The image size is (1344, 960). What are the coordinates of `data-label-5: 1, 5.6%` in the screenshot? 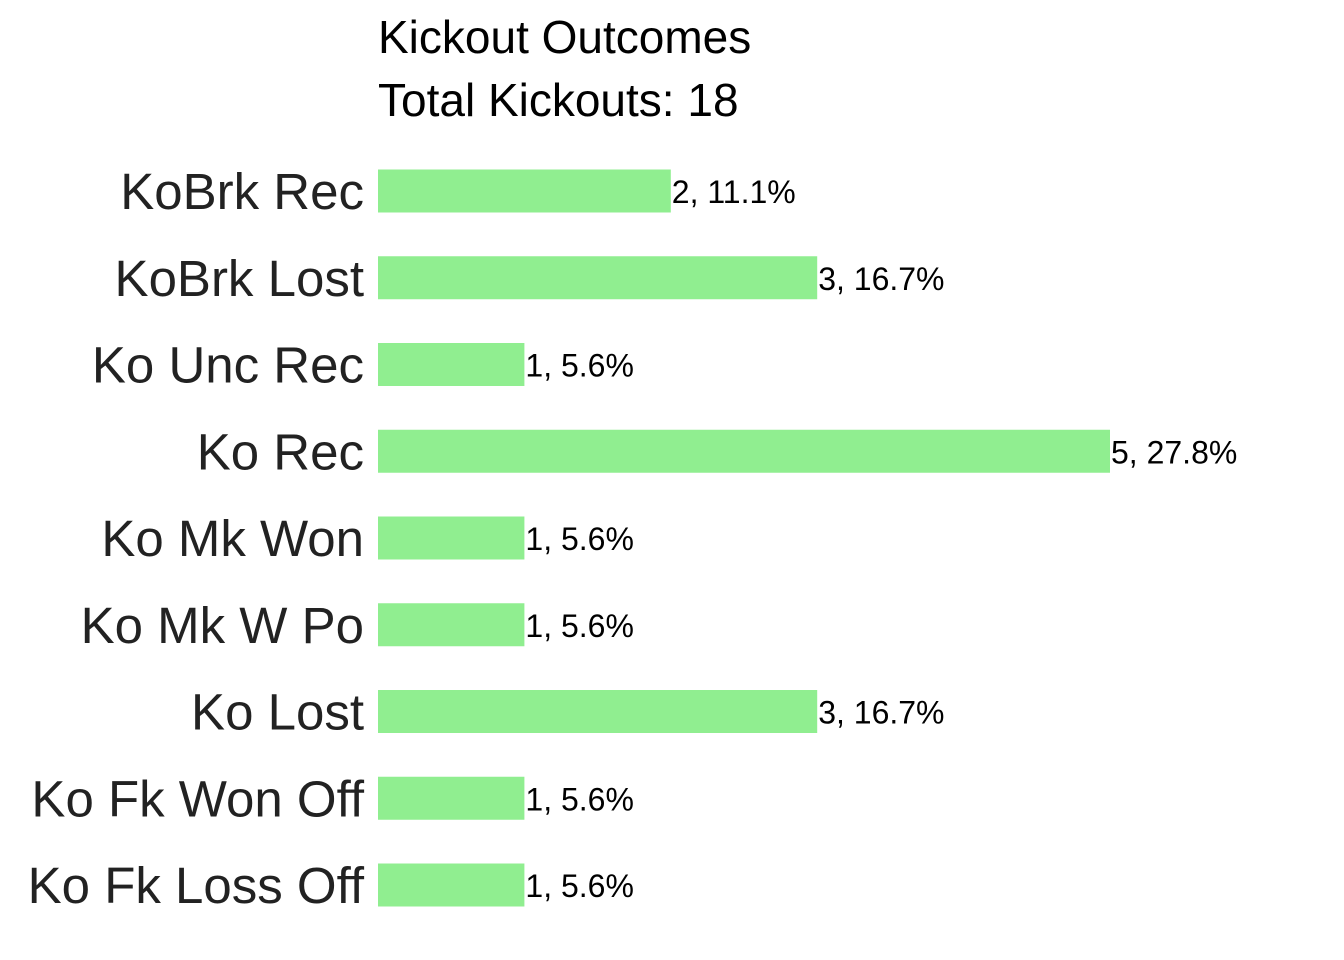 It's located at (579, 626).